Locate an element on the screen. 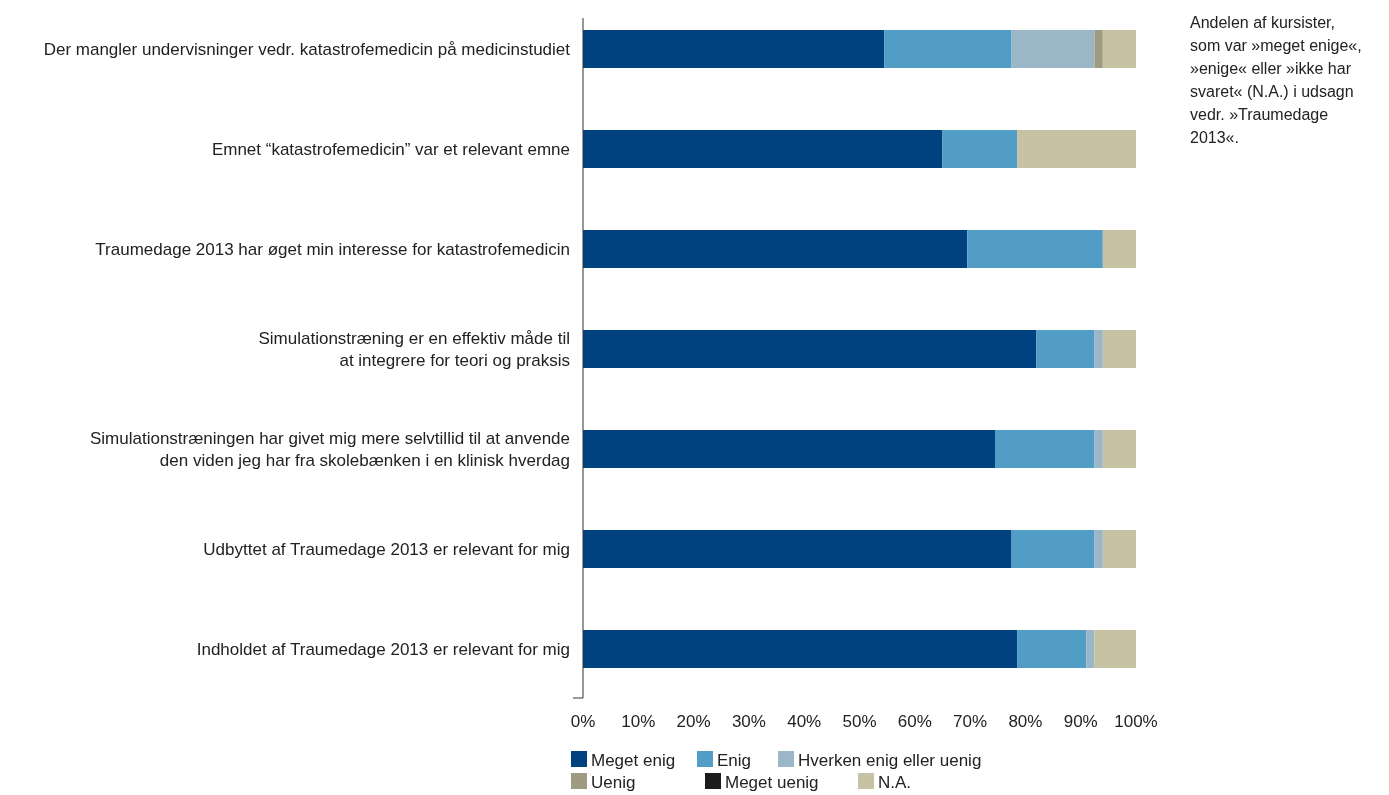  x-tick-label: 30% is located at coordinates (748, 721).